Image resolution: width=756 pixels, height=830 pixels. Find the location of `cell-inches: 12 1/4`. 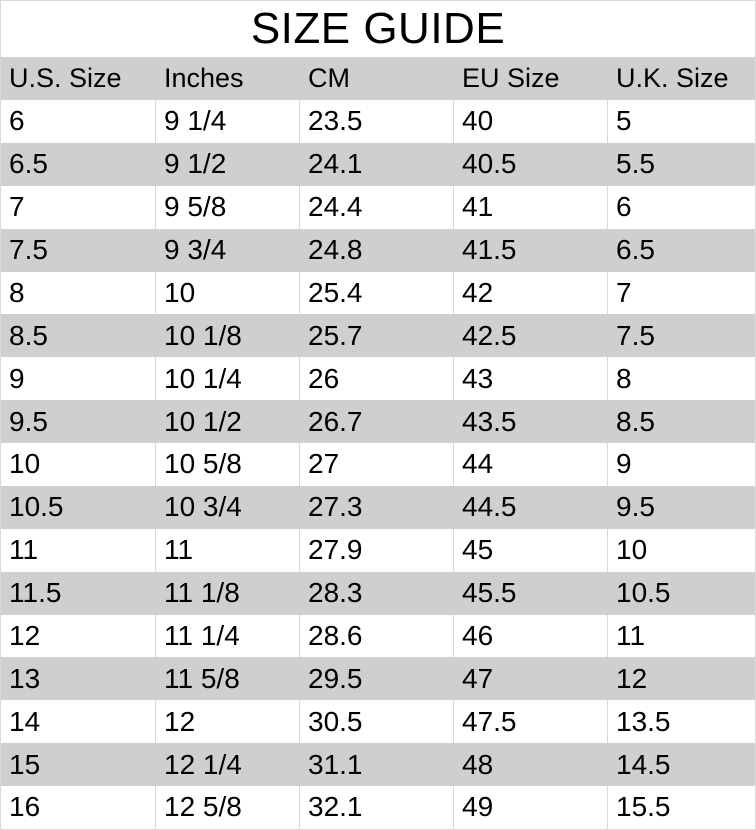

cell-inches: 12 1/4 is located at coordinates (203, 764).